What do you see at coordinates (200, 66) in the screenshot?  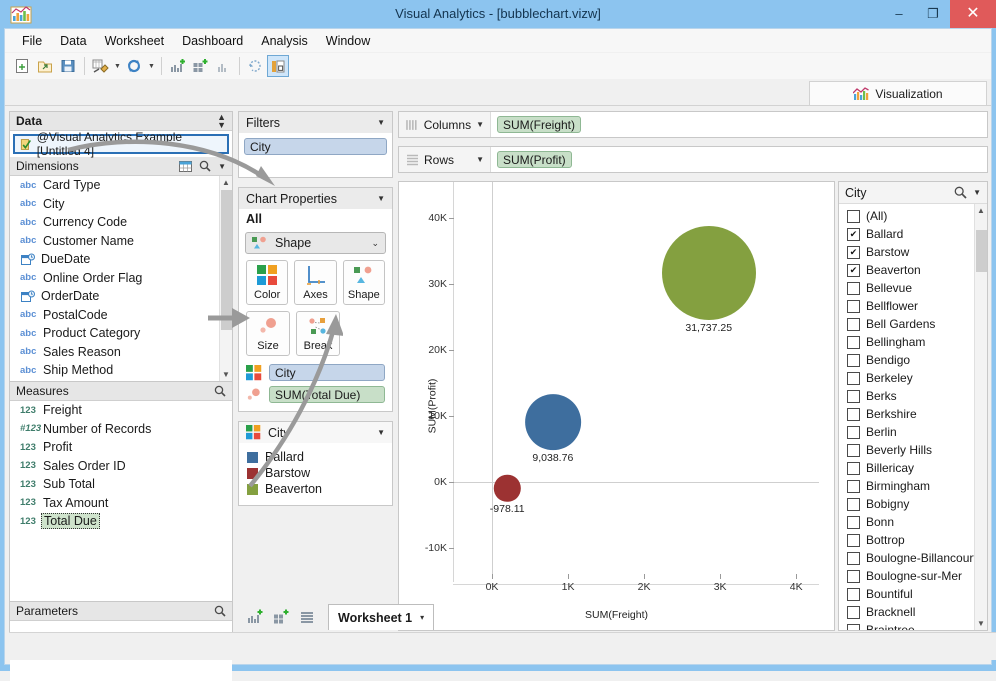 I see `new-dashboard-button` at bounding box center [200, 66].